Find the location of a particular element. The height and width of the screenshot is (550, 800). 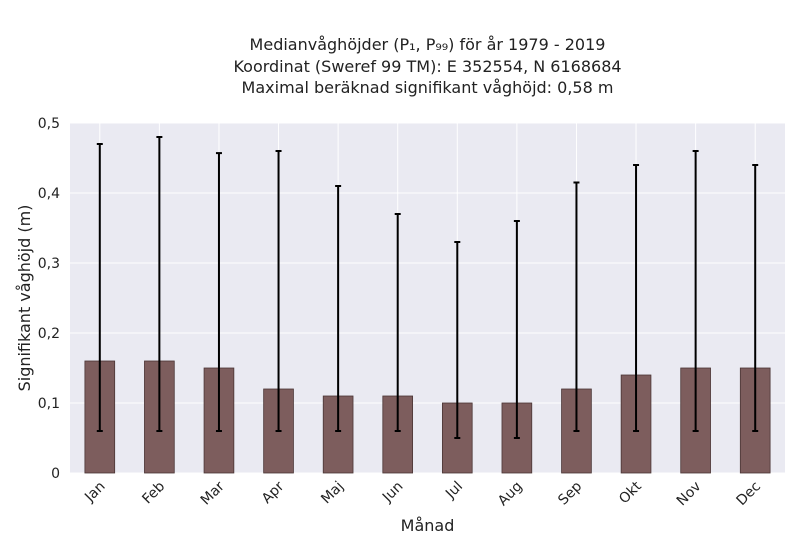

y-axis-label: Signifikant våghöjd (m) is located at coordinates (24, 298).